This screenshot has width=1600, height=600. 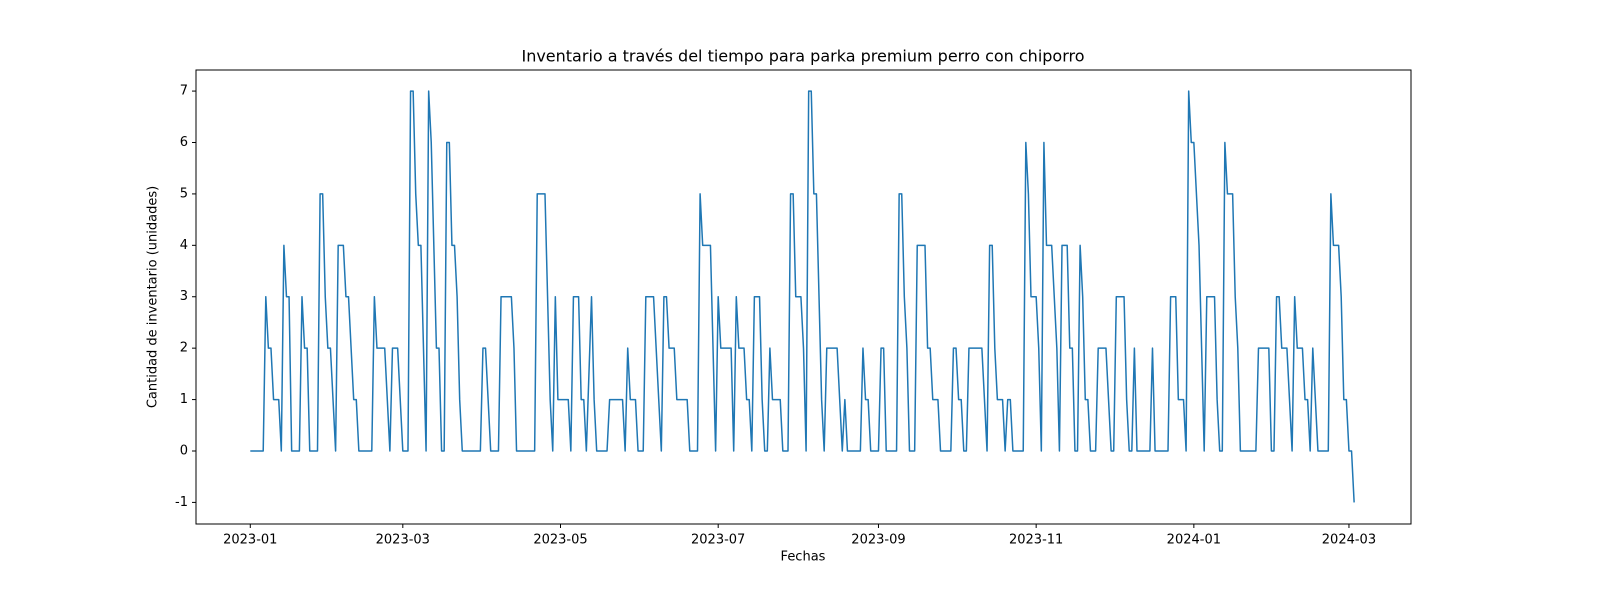 What do you see at coordinates (803, 557) in the screenshot?
I see `x-axis-label: Fechas` at bounding box center [803, 557].